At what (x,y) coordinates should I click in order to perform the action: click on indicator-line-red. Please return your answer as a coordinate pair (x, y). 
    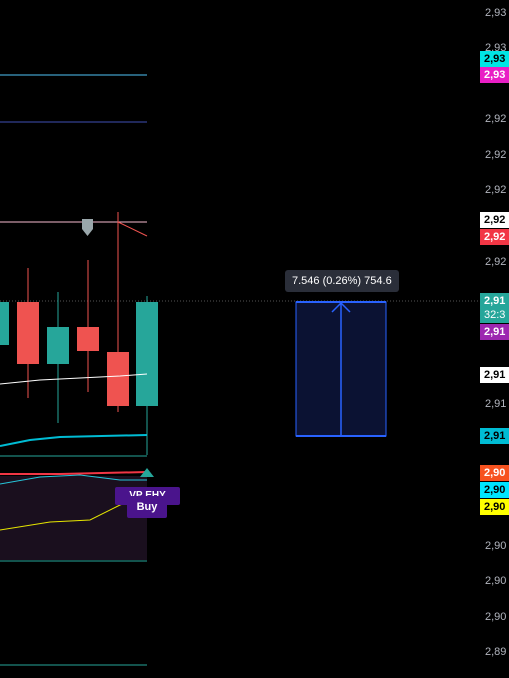
    Looking at the image, I should click on (132, 229).